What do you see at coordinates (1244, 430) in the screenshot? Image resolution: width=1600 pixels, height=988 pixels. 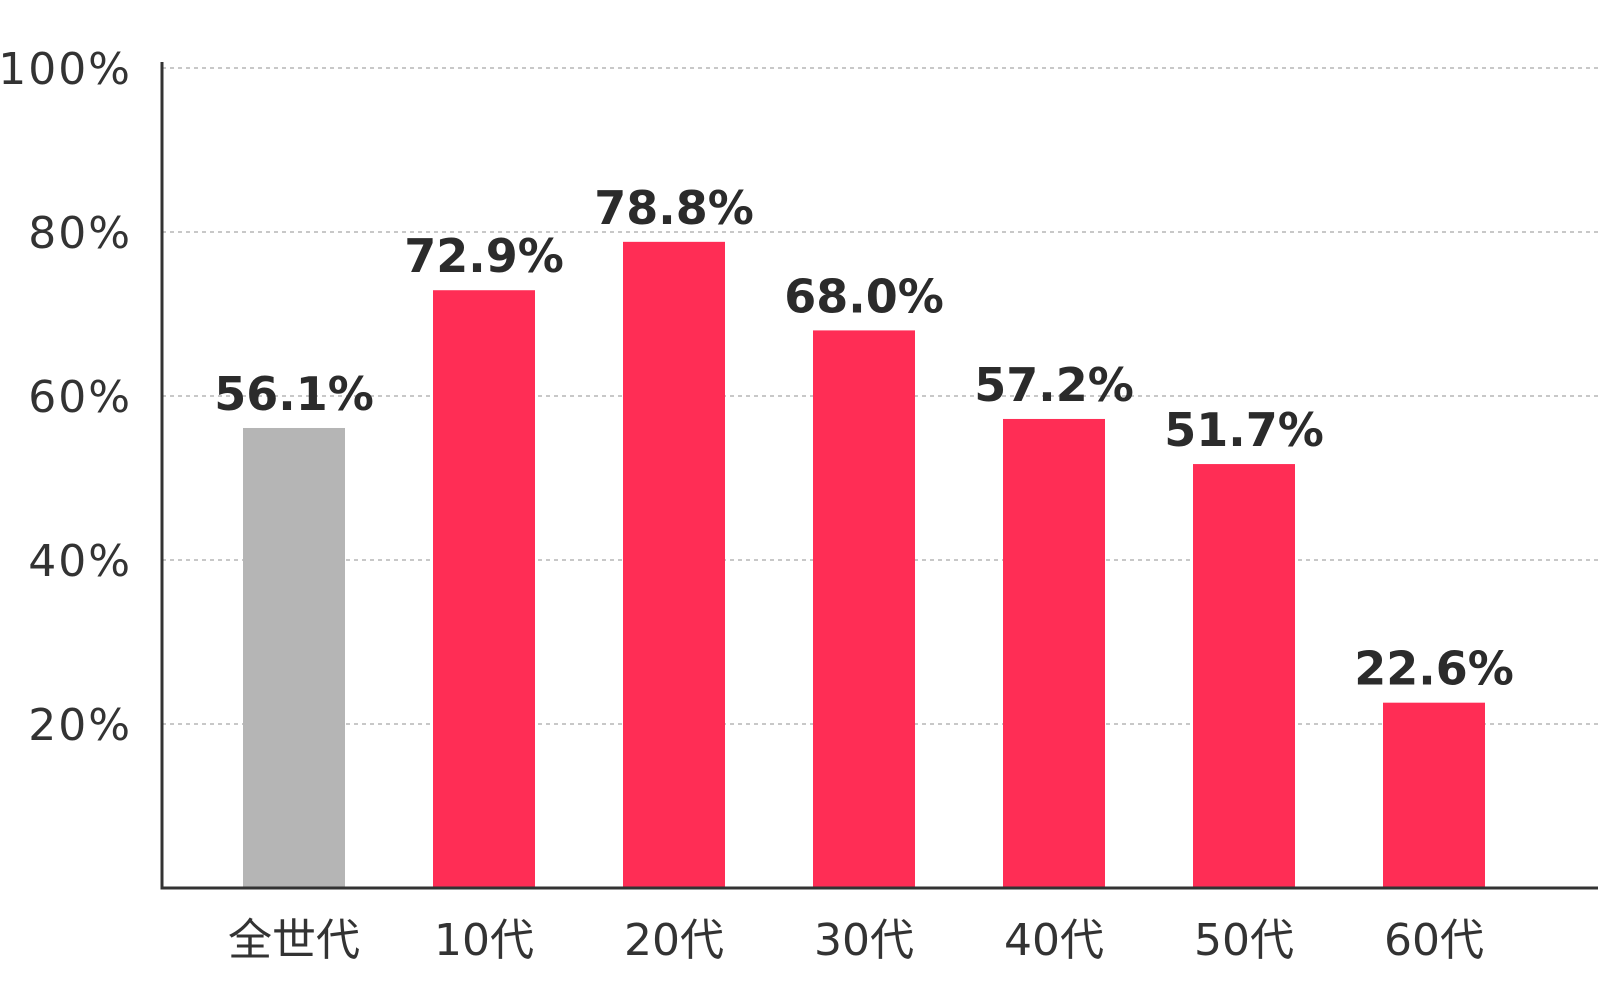 I see `data-label-5: 51.7%` at bounding box center [1244, 430].